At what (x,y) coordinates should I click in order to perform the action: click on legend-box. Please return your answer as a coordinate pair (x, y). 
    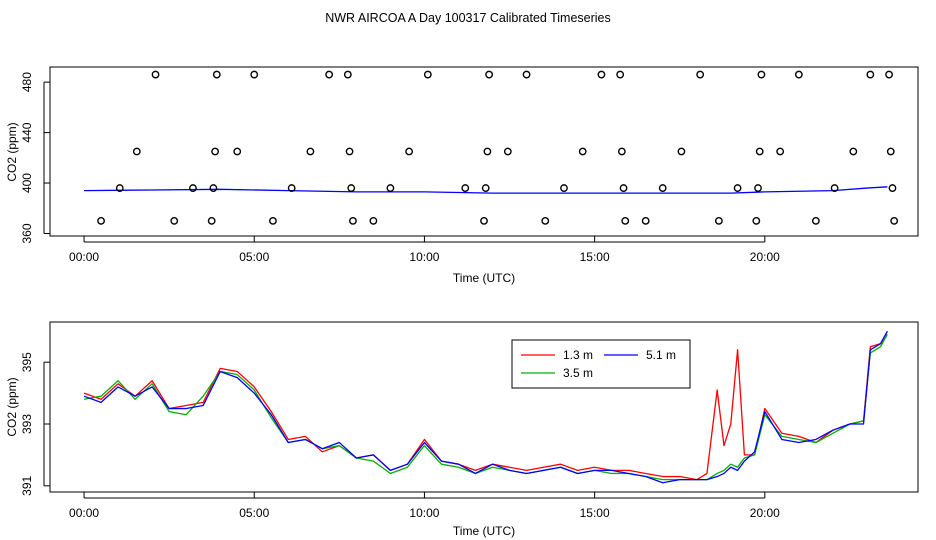
    Looking at the image, I should click on (601, 364).